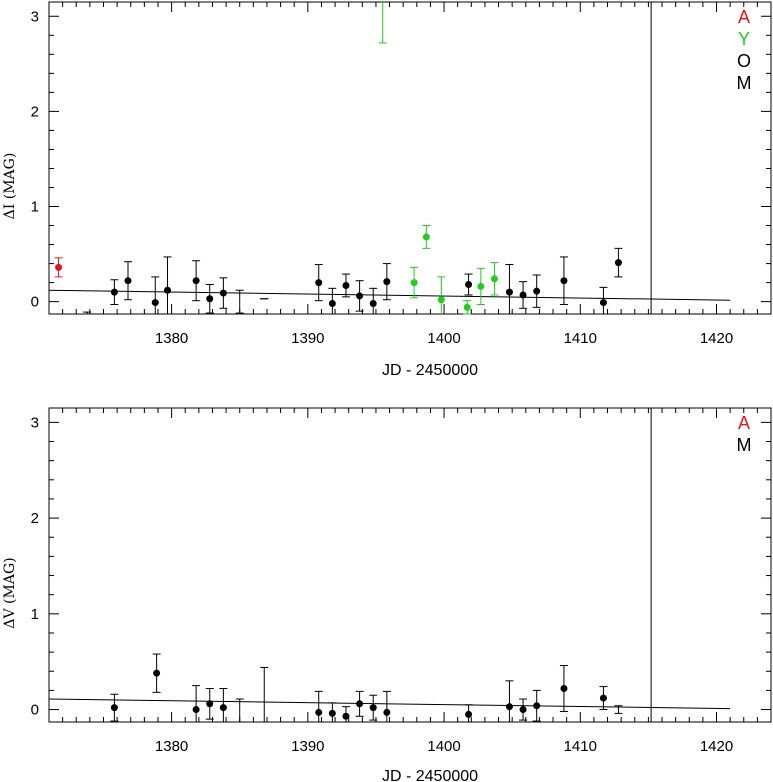 The width and height of the screenshot is (773, 782). I want to click on x-tick-label: 1400, so click(443, 338).